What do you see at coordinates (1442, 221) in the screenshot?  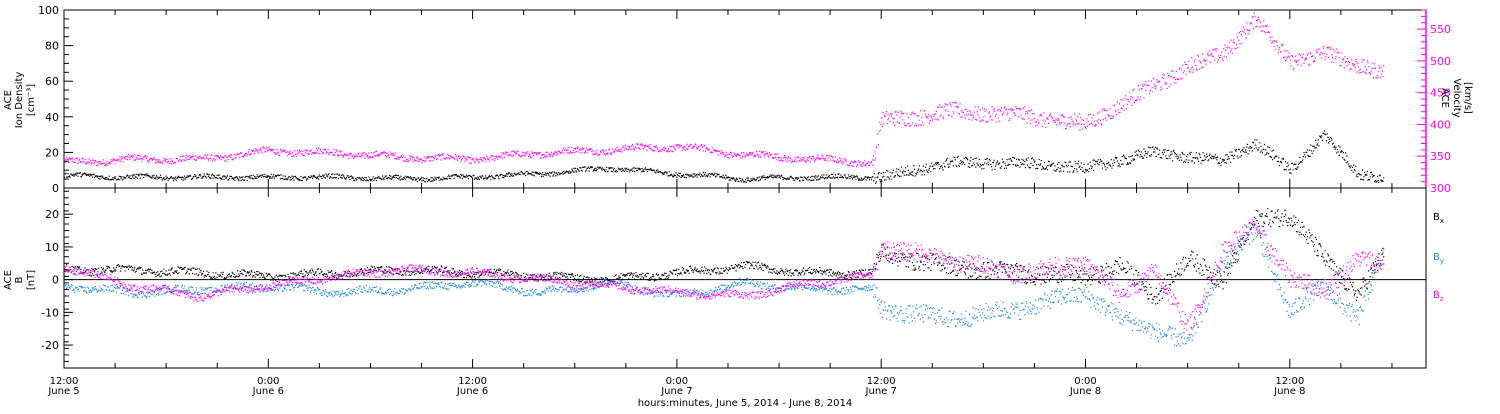 I see `legend-bx-sub: x` at bounding box center [1442, 221].